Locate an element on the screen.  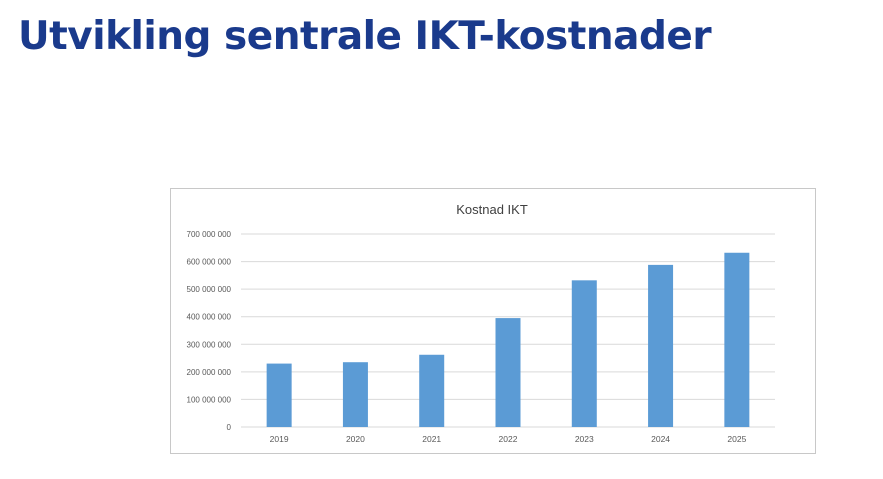
x-axis-ticks: 2019 2020 2021 2022 2023 2024 2025 is located at coordinates (508, 439).